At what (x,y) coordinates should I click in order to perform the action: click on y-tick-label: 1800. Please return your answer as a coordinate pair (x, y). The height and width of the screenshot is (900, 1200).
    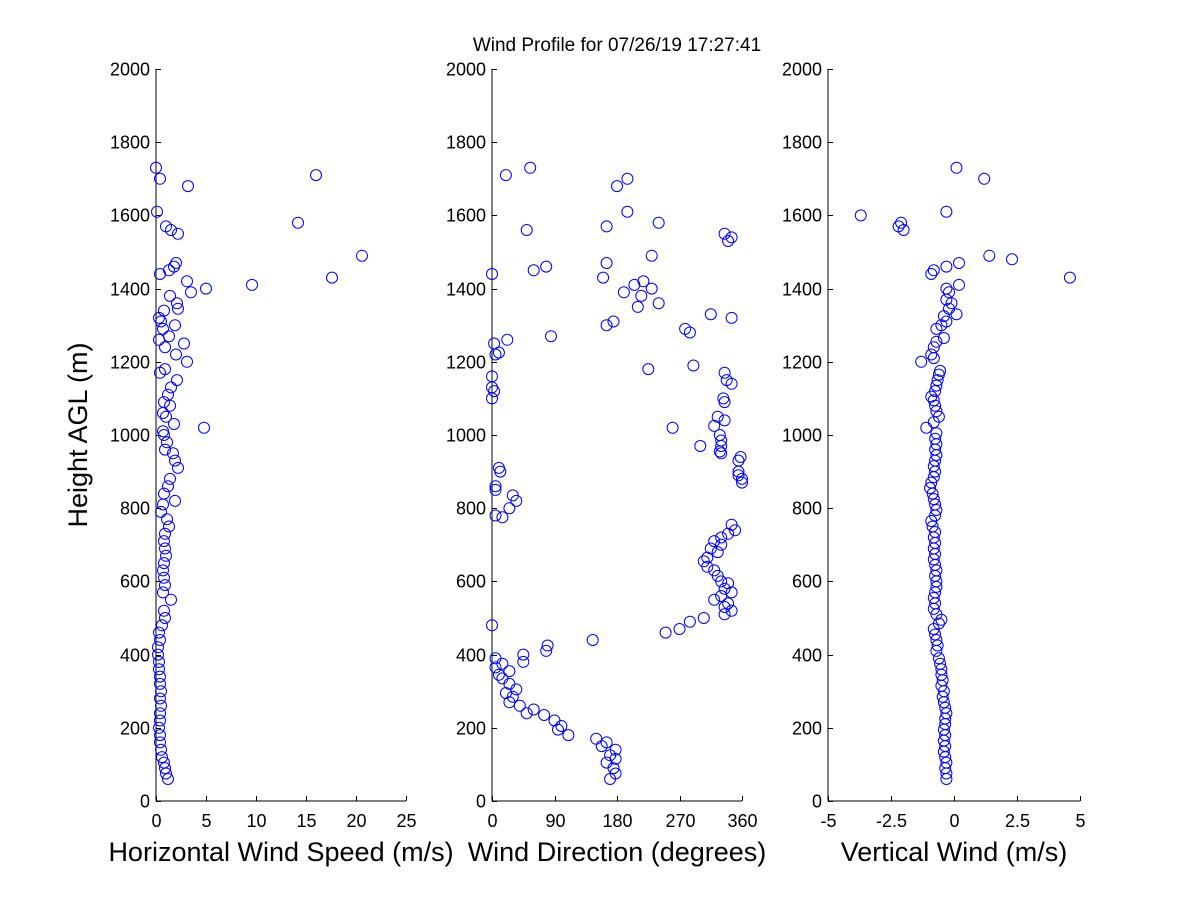
    Looking at the image, I should click on (802, 143).